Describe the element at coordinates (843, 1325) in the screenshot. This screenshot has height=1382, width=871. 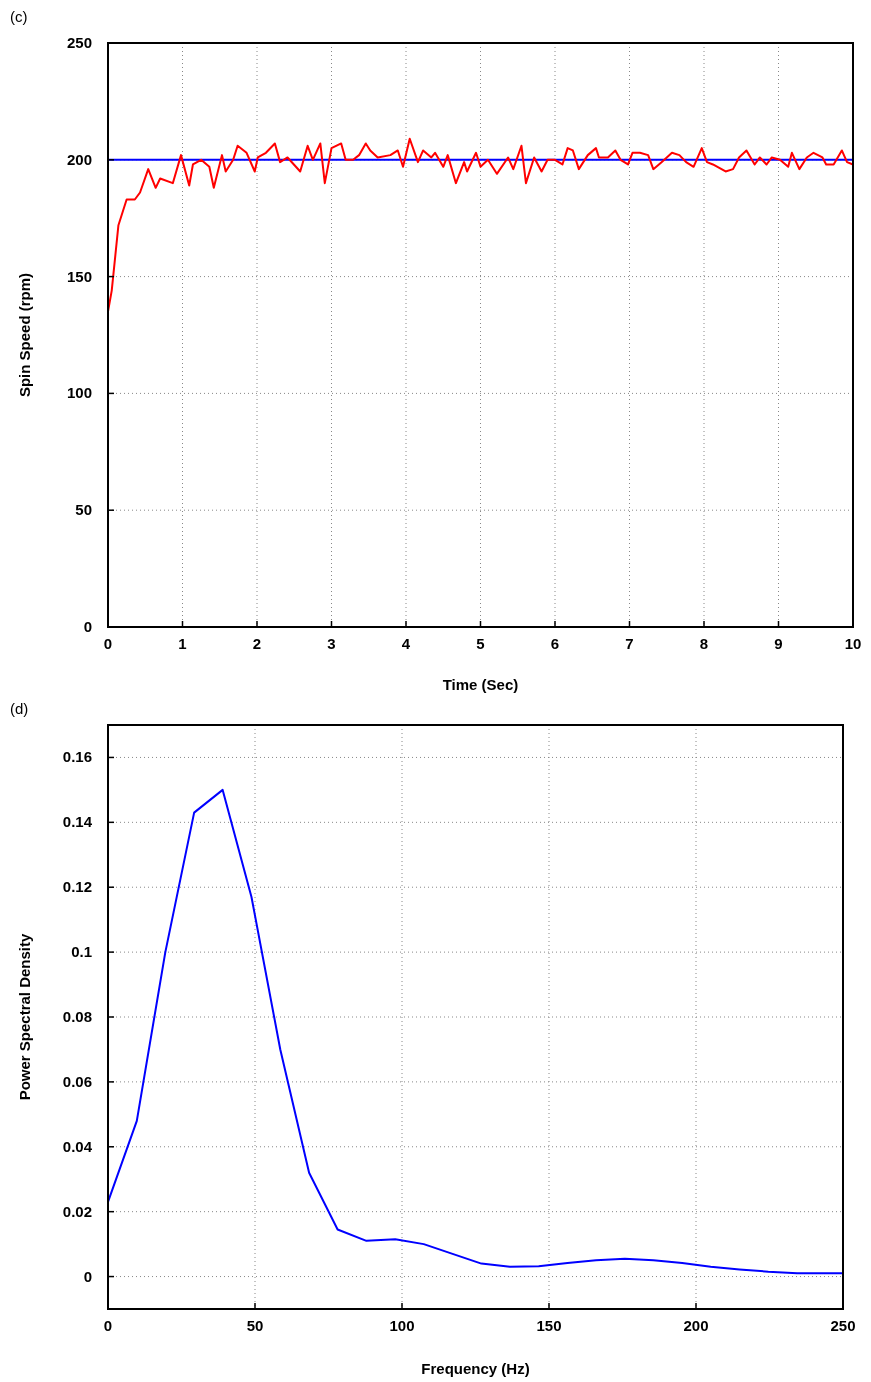
I see `x-tick-label: 250` at that location.